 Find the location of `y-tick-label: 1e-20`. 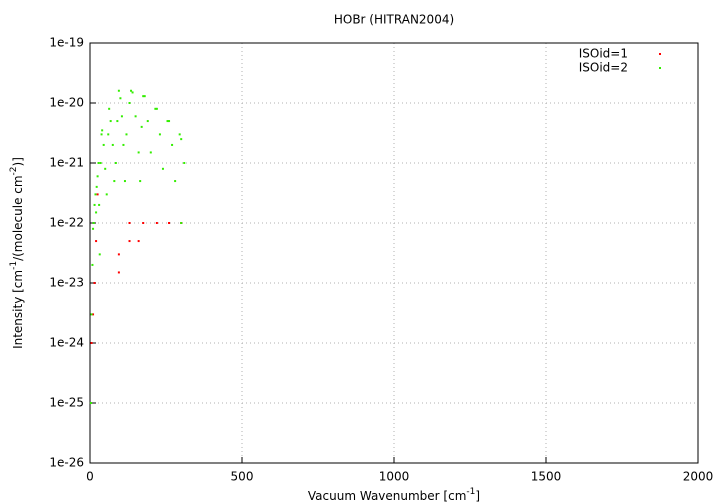

y-tick-label: 1e-20 is located at coordinates (66, 103).